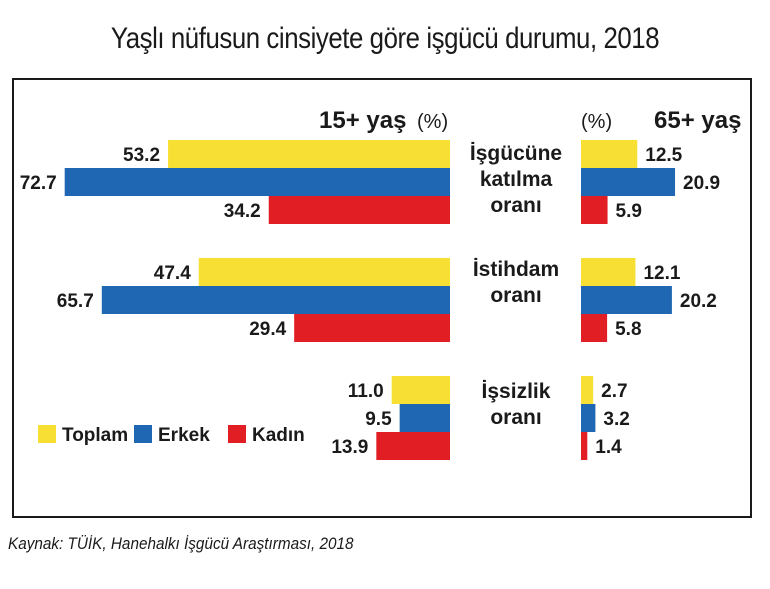 The height and width of the screenshot is (589, 770). What do you see at coordinates (242, 211) in the screenshot?
I see `label-15plus-kadin-0: 34.2` at bounding box center [242, 211].